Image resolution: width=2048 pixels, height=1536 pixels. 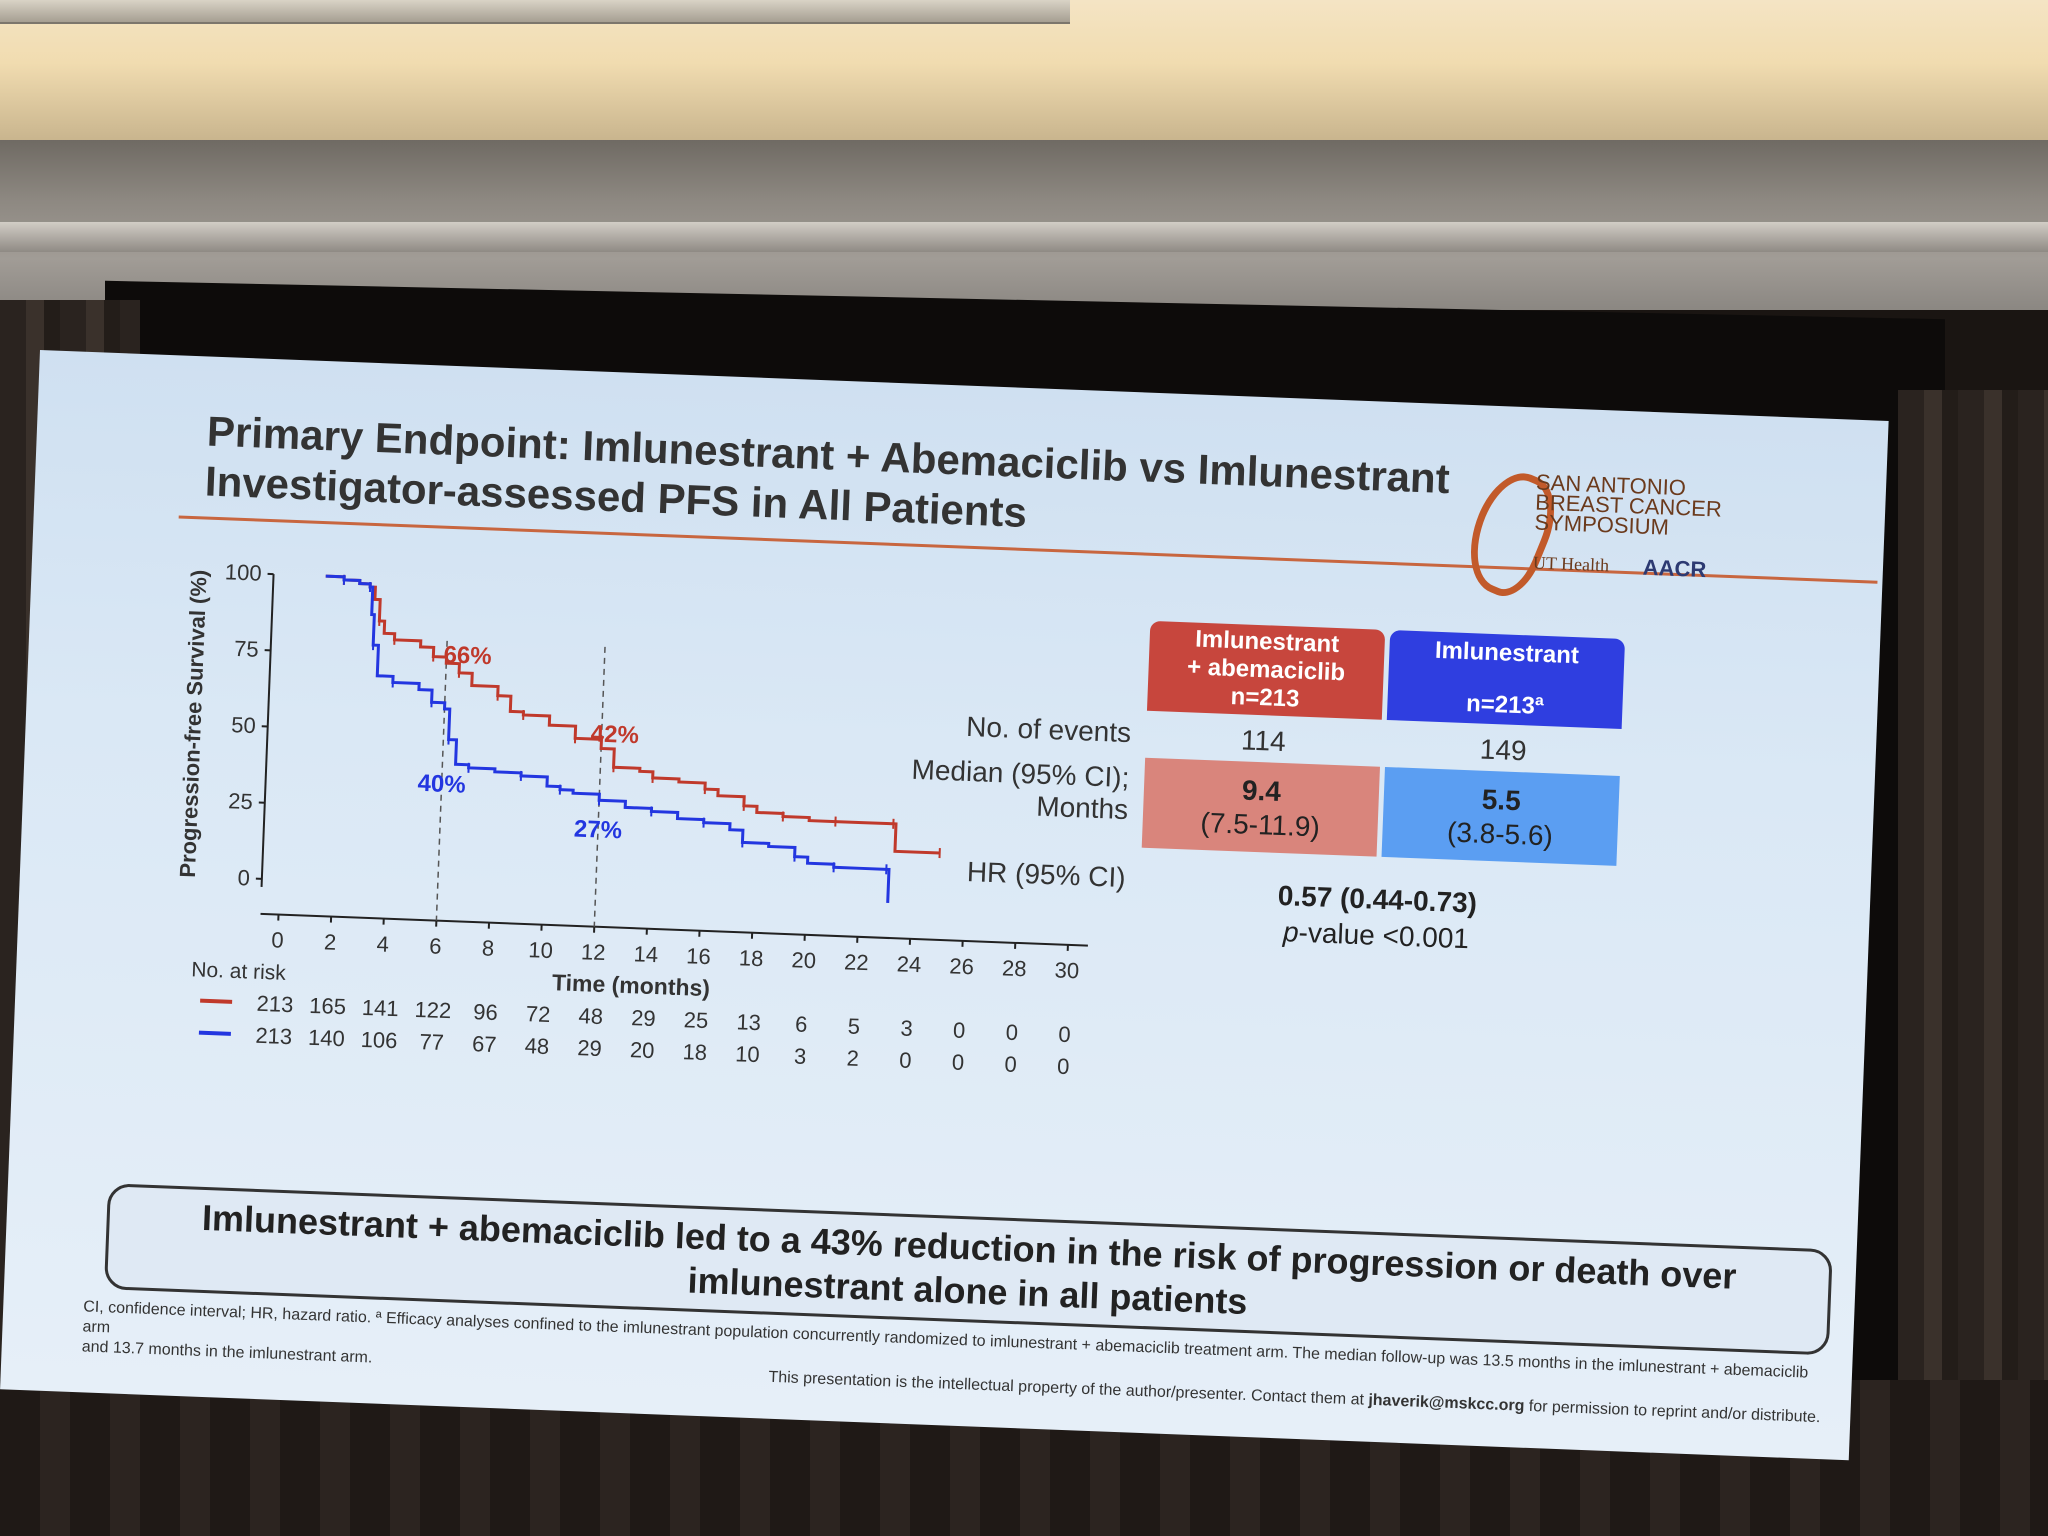 I want to click on red-risk-count: 5, so click(x=853, y=1026).